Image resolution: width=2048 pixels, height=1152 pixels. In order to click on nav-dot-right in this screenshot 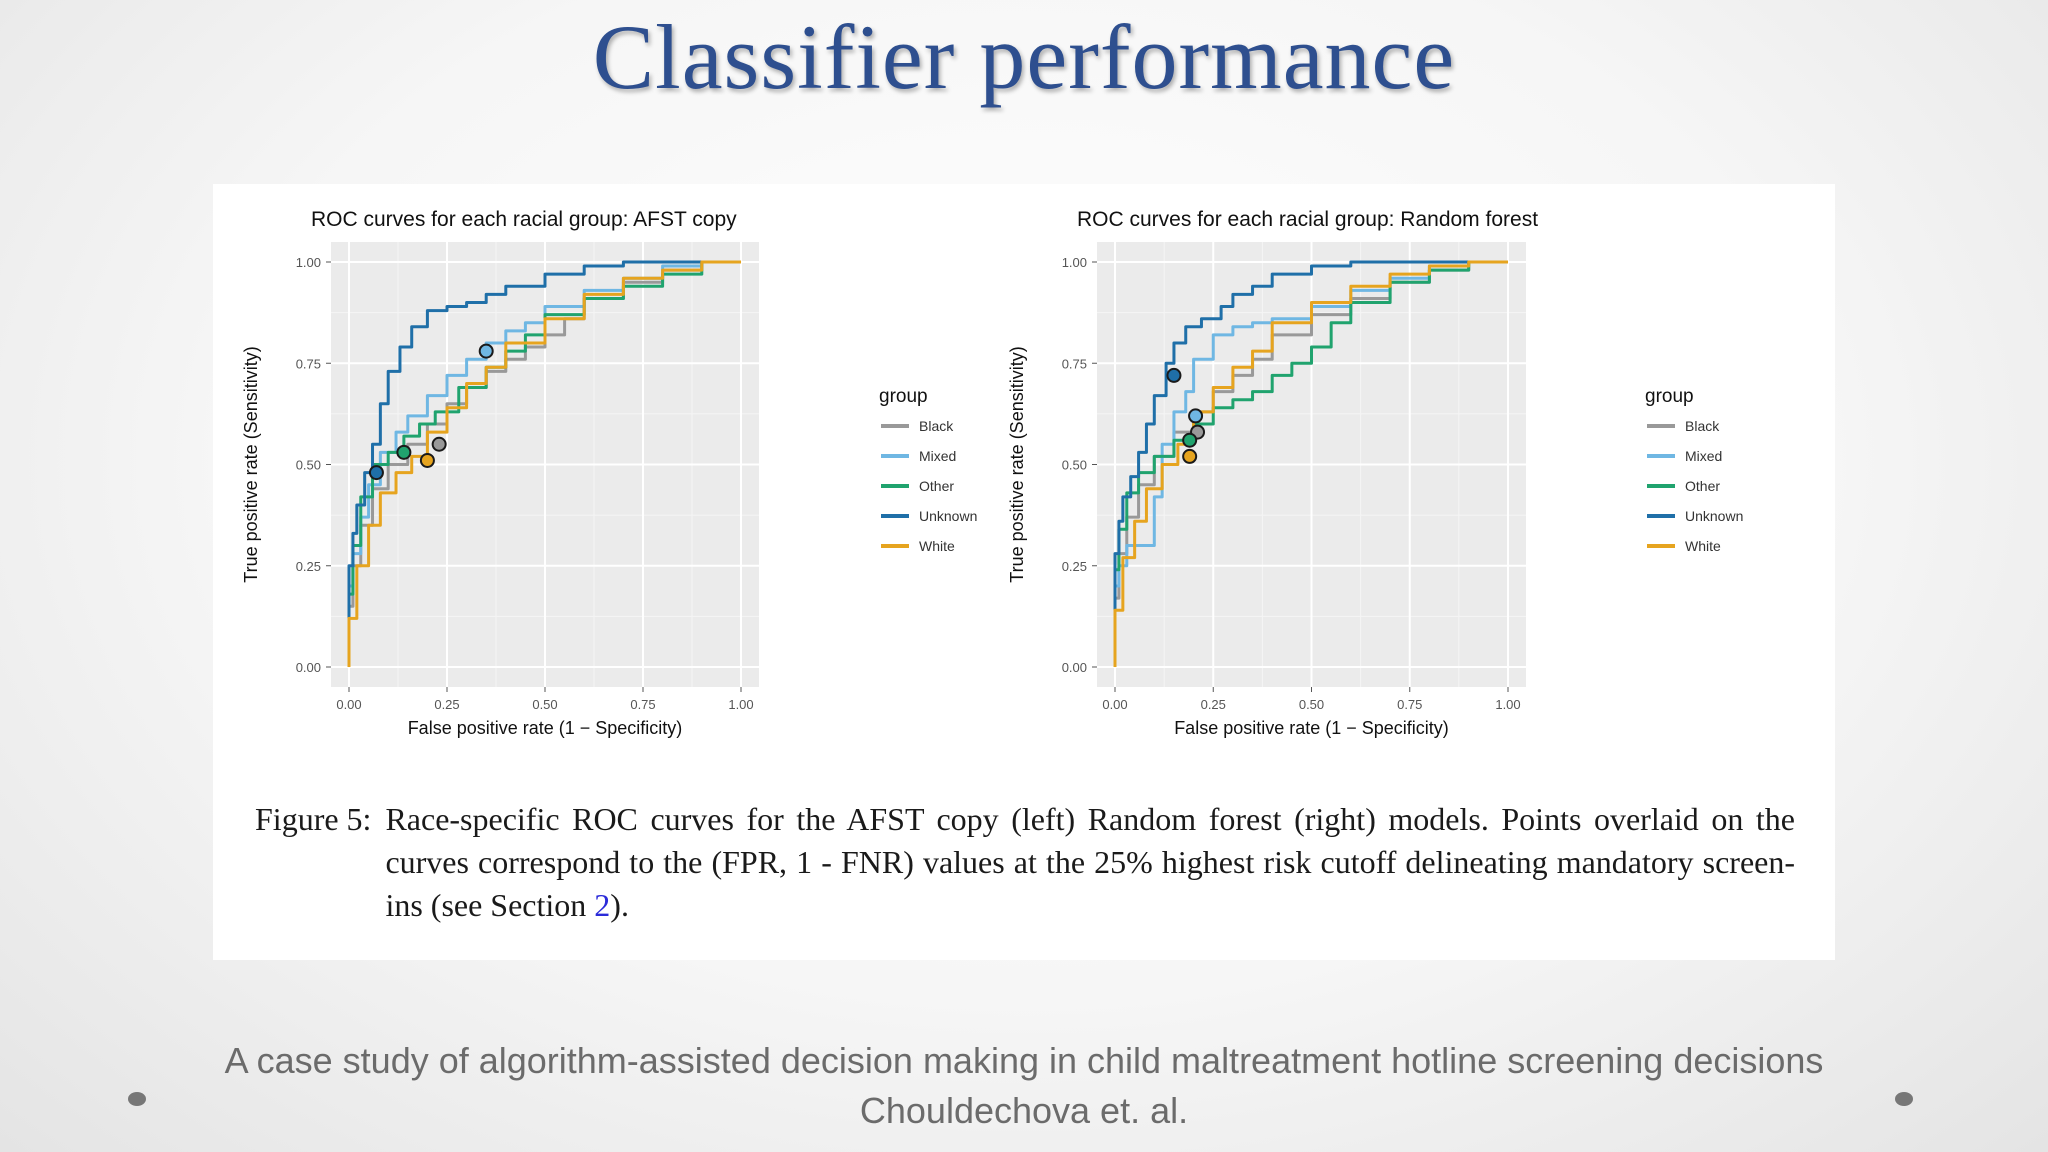, I will do `click(1904, 1099)`.